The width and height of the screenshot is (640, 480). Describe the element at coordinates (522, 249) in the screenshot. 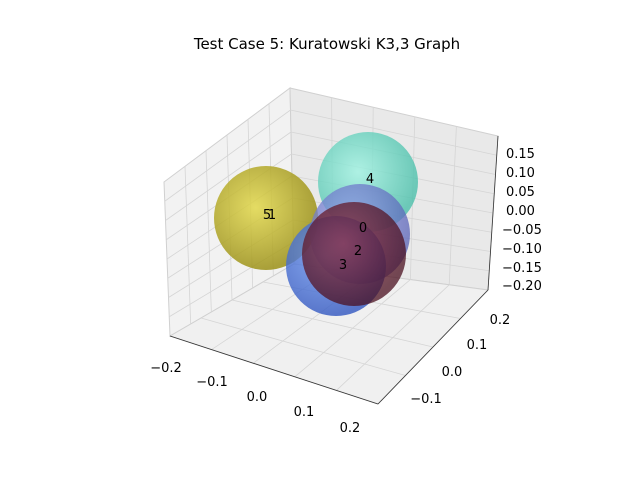

I see `z-tick-label: −0.10` at that location.